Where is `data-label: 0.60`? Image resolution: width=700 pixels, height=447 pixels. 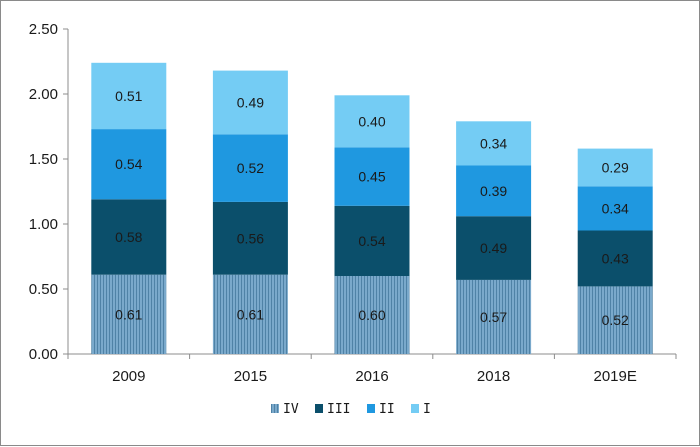 data-label: 0.60 is located at coordinates (371, 315).